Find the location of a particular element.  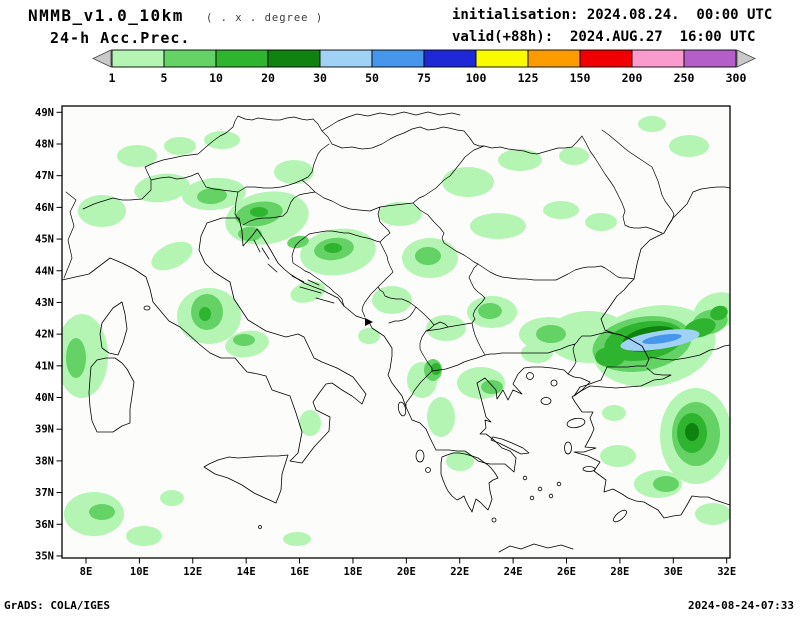

model-title: NMMB_v1.0_10km is located at coordinates (106, 15).